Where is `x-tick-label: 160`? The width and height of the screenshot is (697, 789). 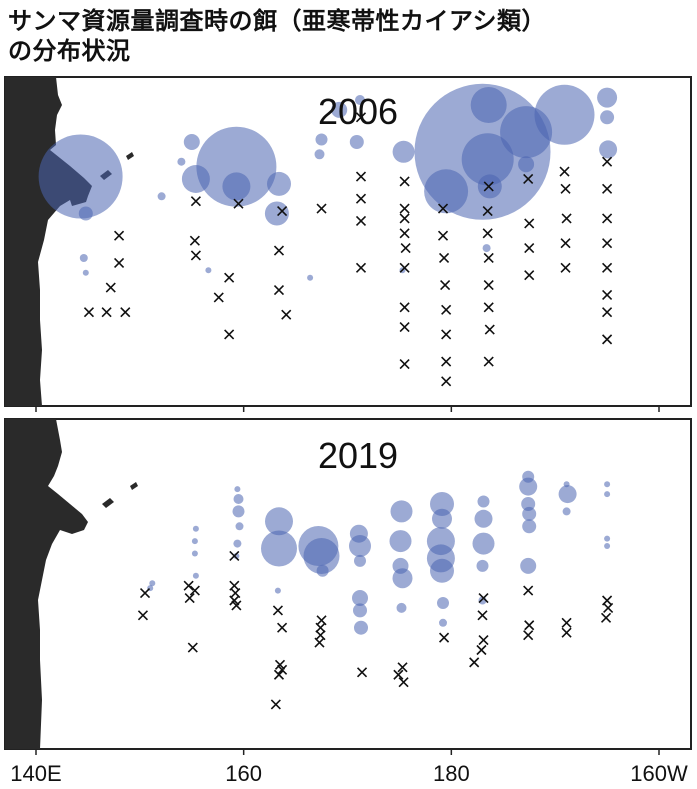 x-tick-label: 160 is located at coordinates (243, 773).